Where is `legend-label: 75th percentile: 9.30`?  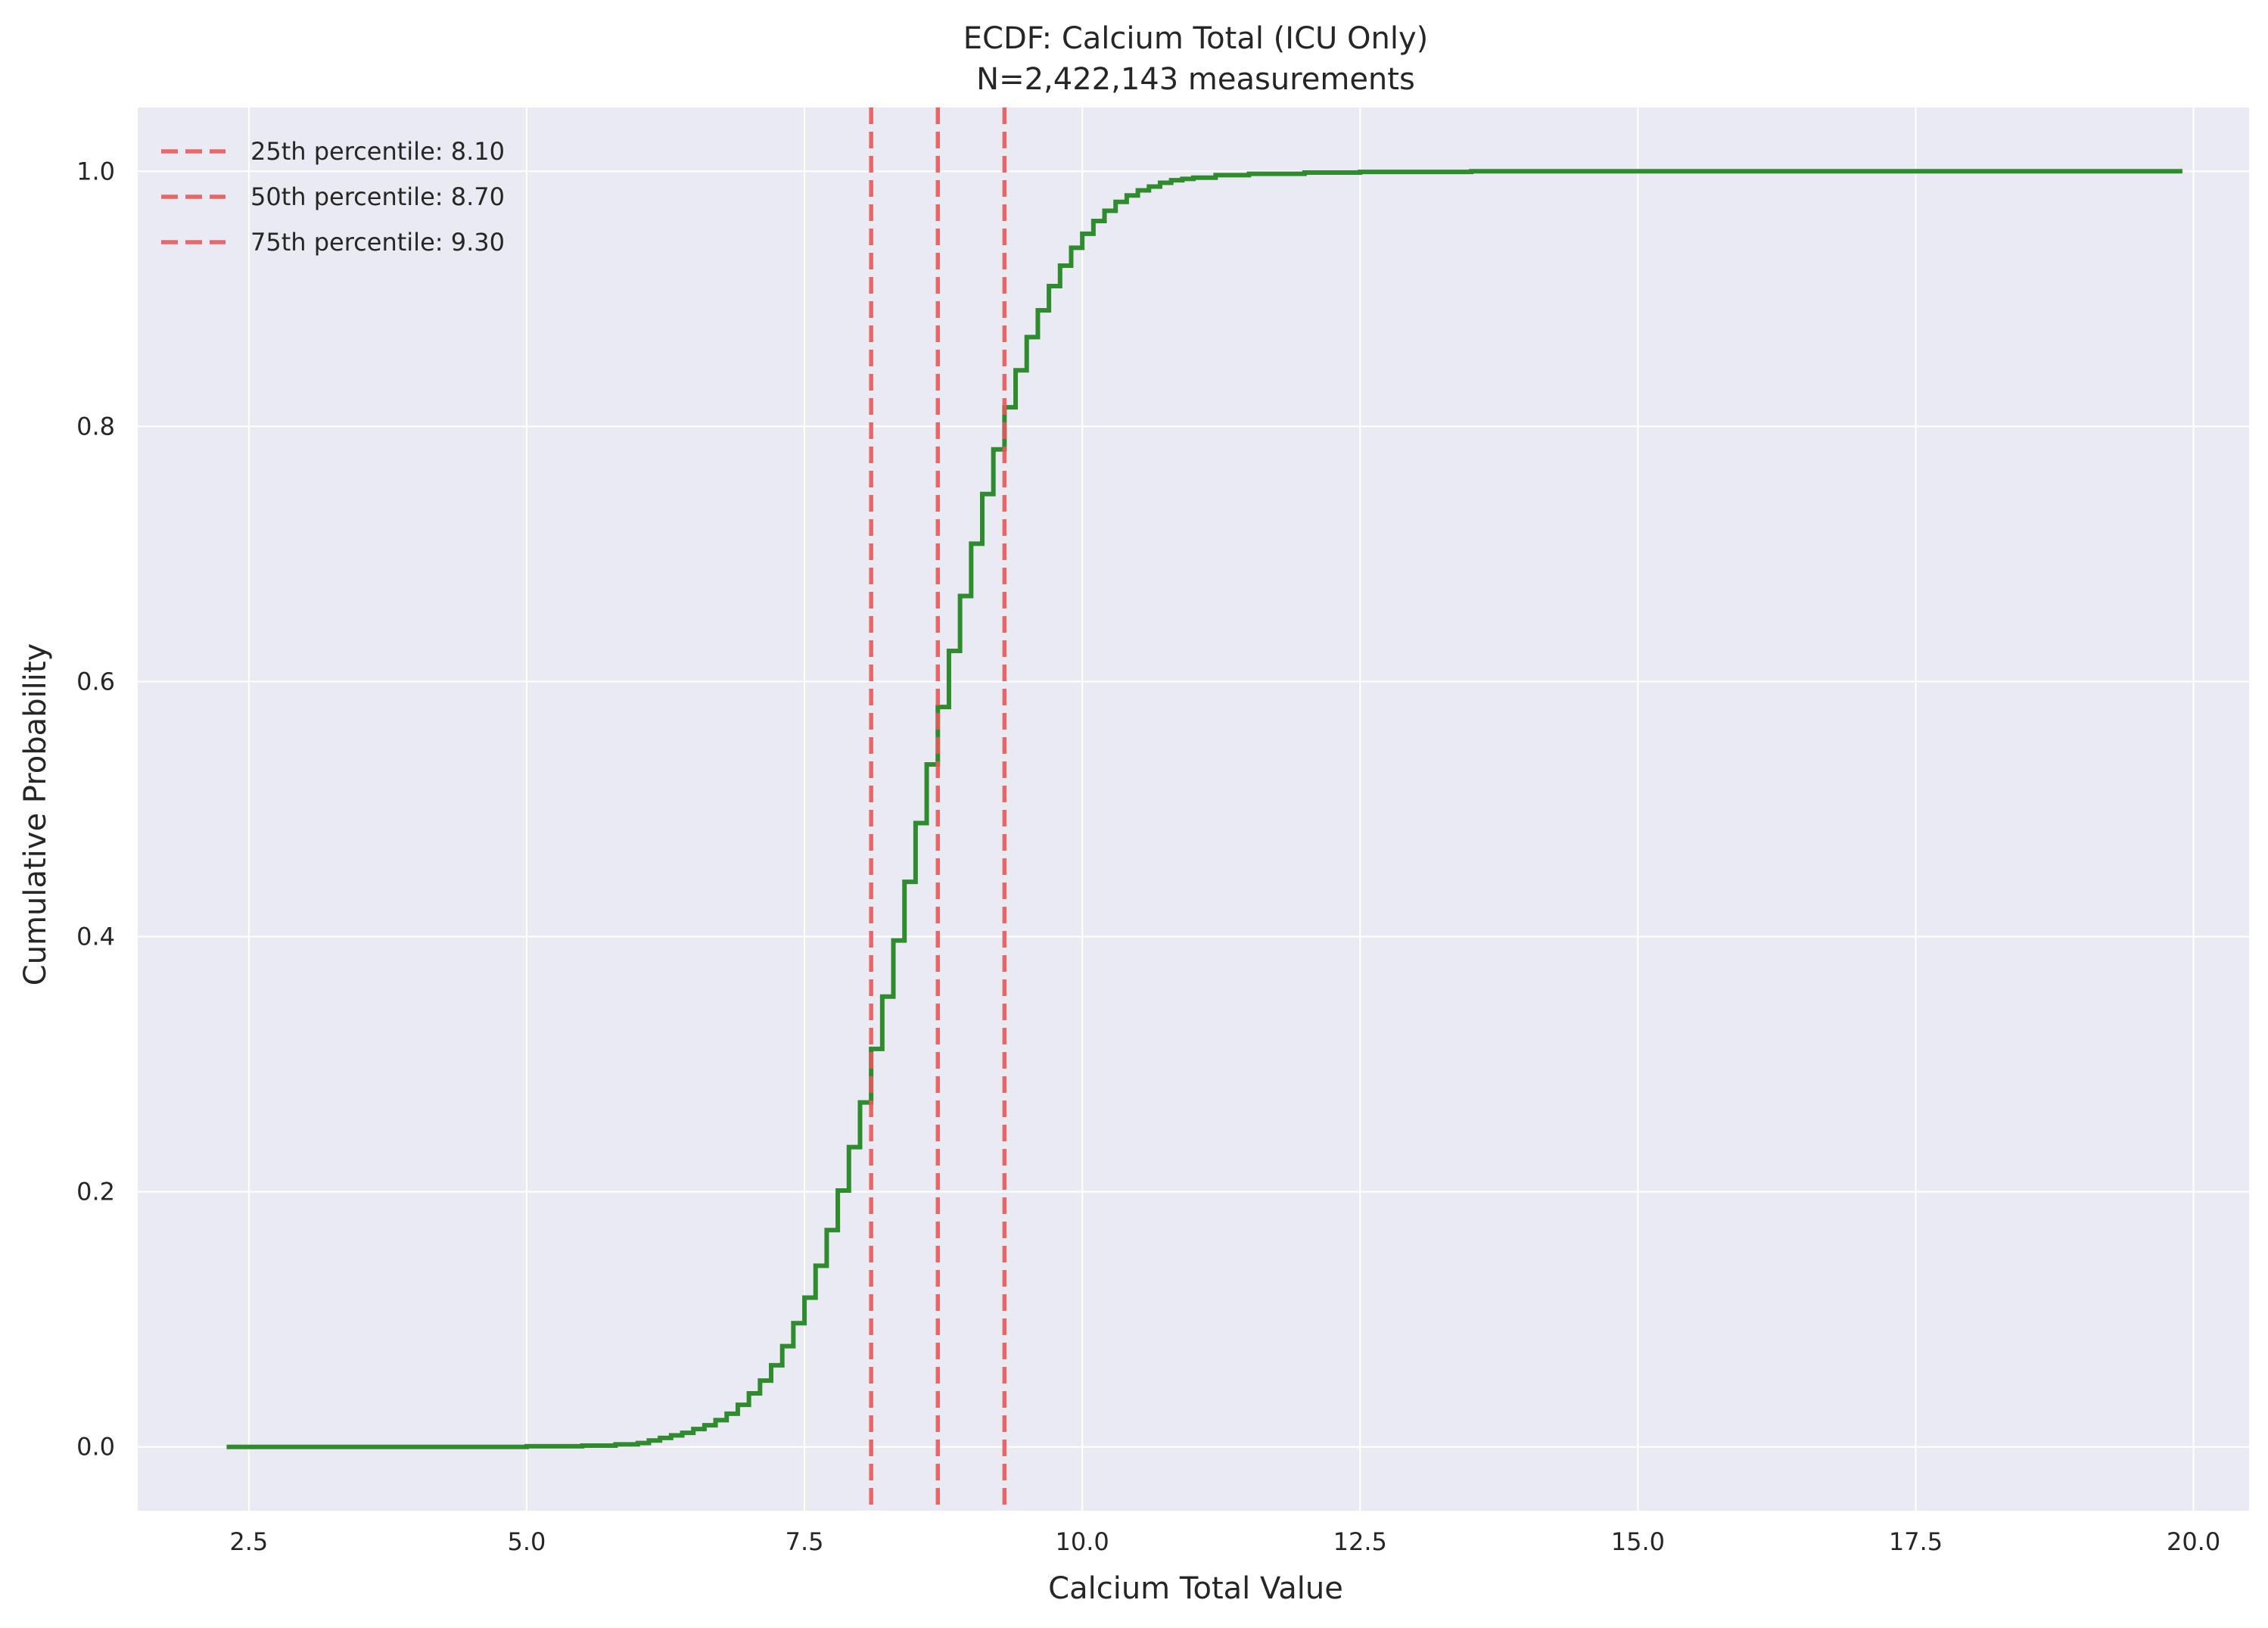
legend-label: 75th percentile: 9.30 is located at coordinates (377, 242).